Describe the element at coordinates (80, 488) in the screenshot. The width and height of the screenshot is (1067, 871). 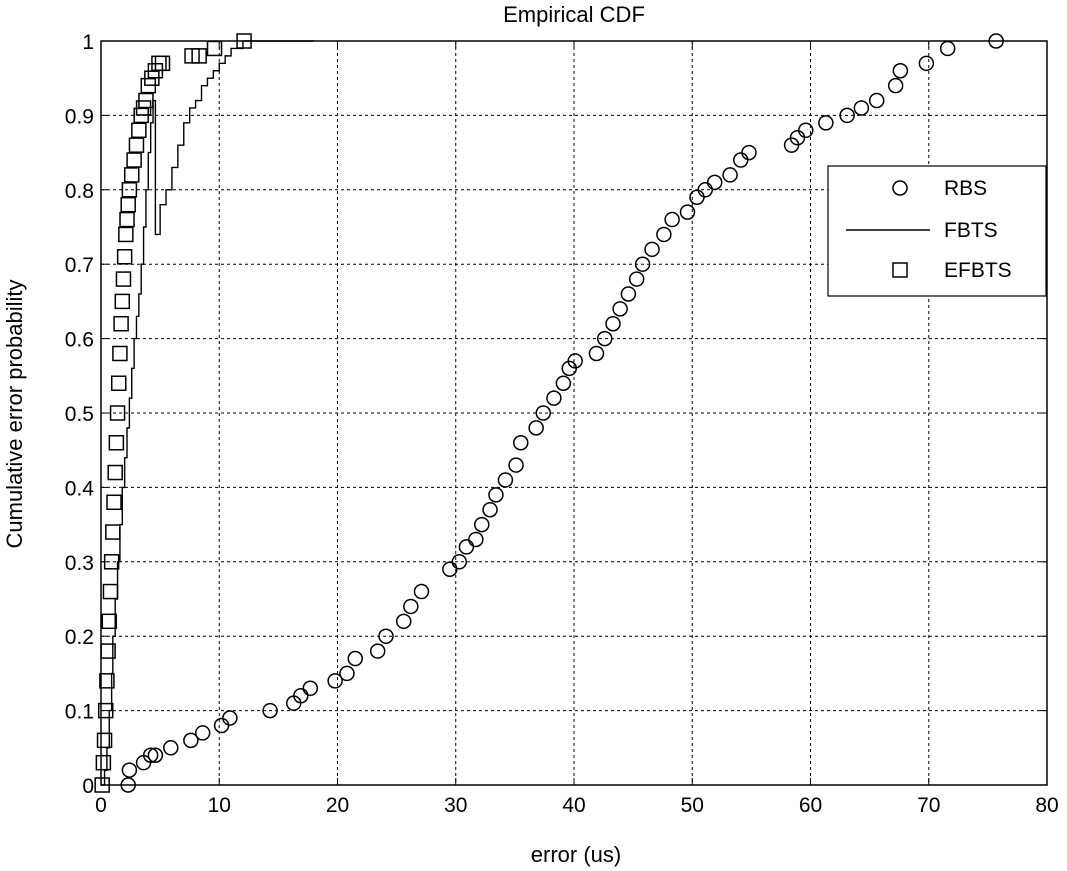
I see `y-tick-label: 0.4` at that location.